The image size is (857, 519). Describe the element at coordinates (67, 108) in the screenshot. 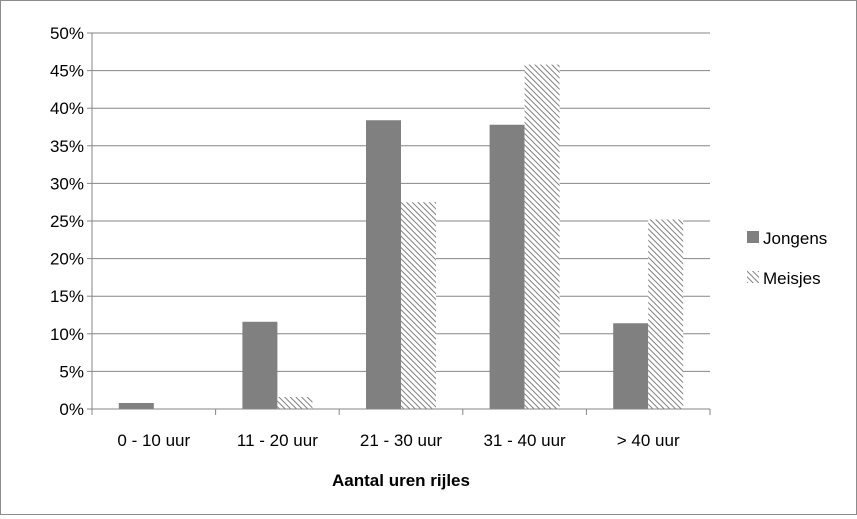

I see `y-tick-label: 40%` at that location.